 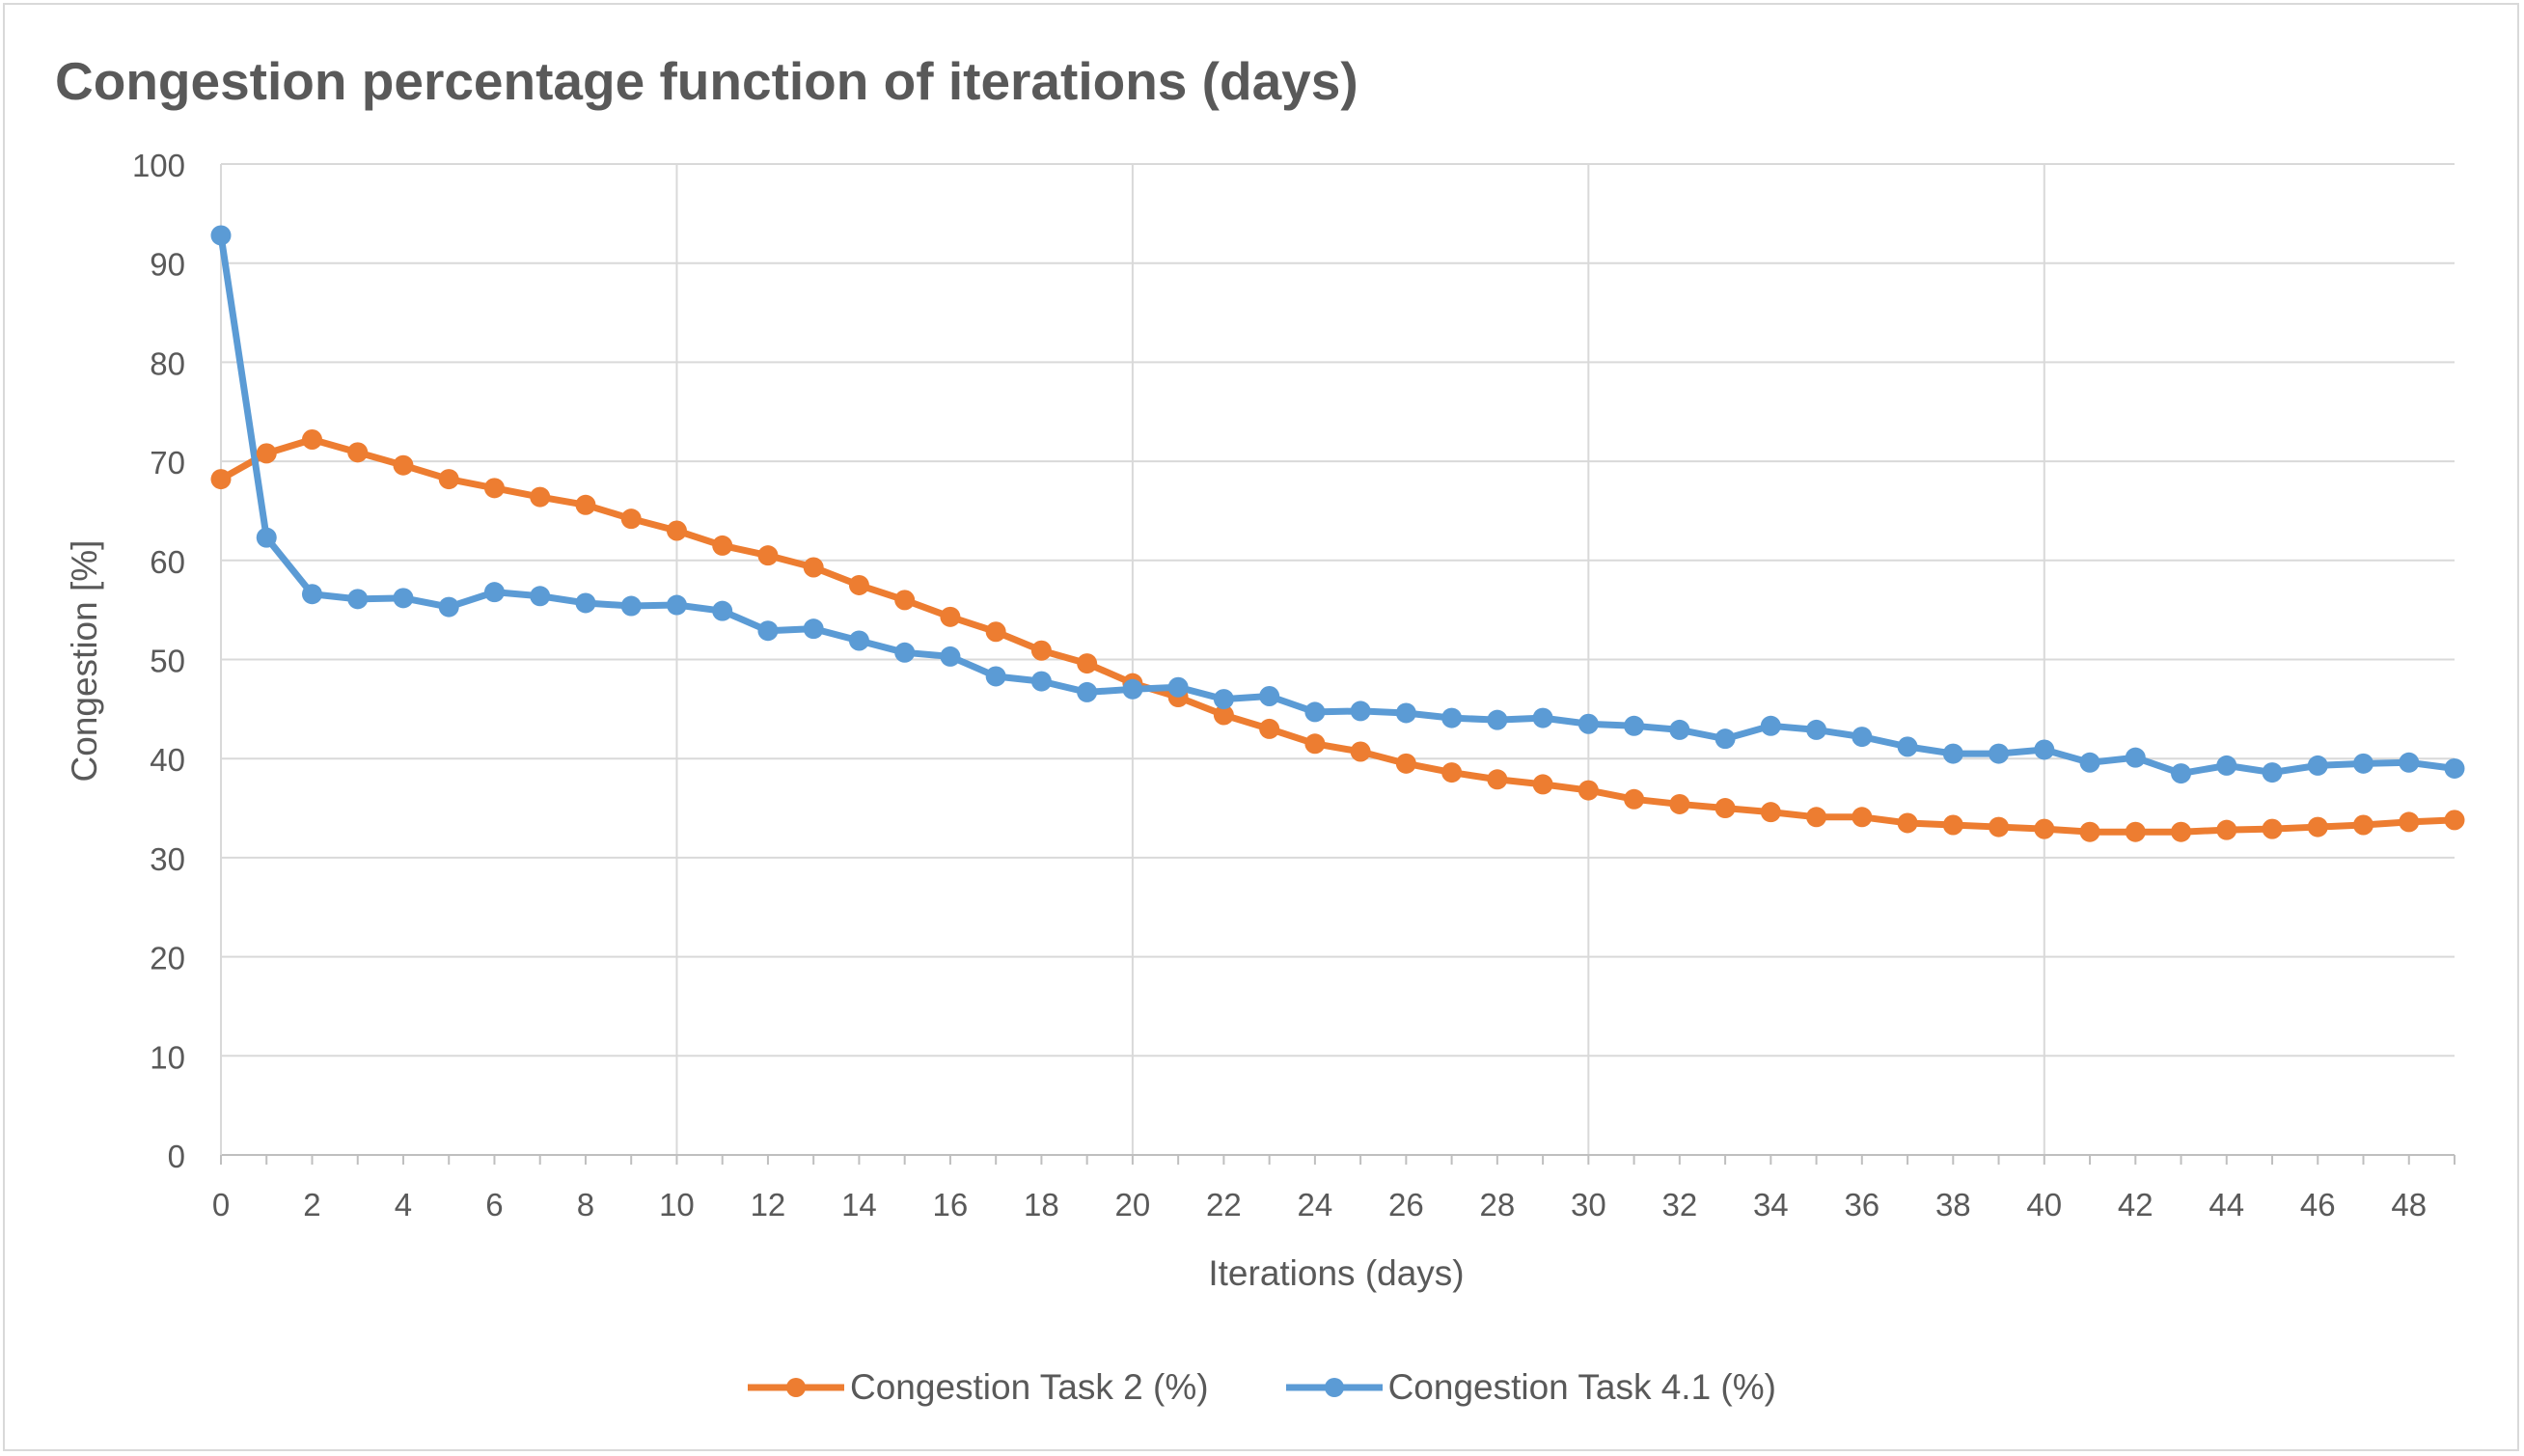 I want to click on x-tick-label: 42, so click(x=2136, y=1205).